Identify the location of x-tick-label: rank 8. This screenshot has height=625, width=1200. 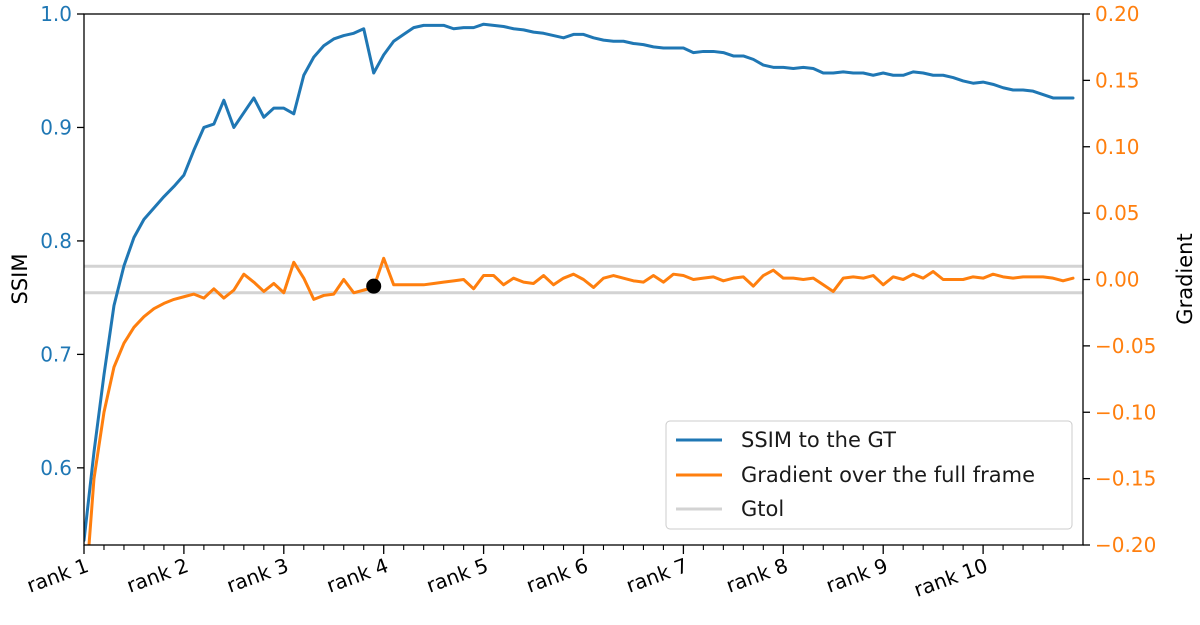
(757, 575).